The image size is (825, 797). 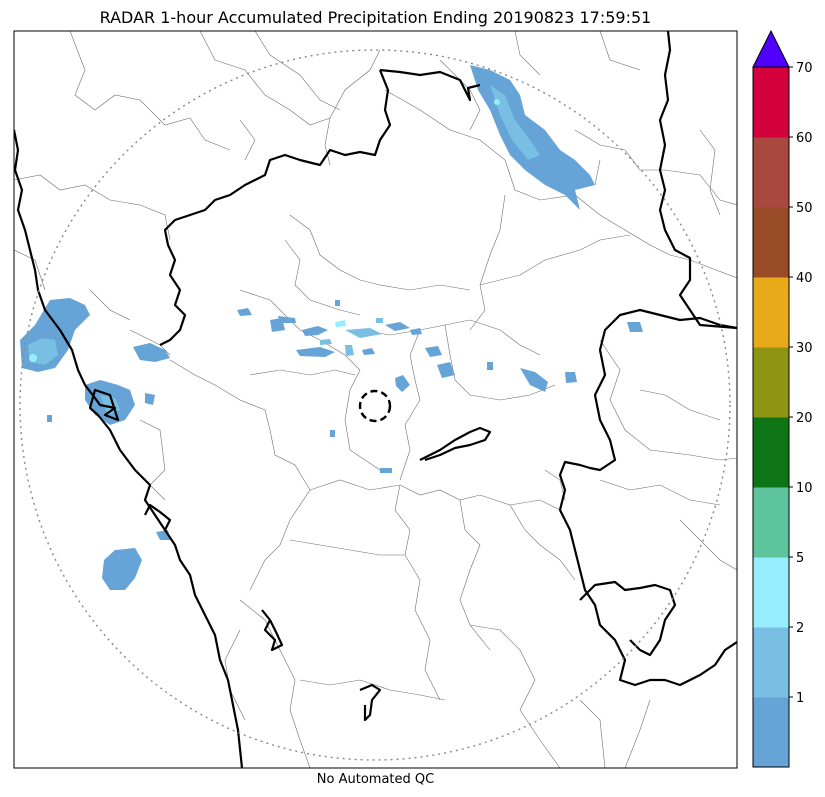 I want to click on colorbar-tick-label: 40, so click(x=804, y=278).